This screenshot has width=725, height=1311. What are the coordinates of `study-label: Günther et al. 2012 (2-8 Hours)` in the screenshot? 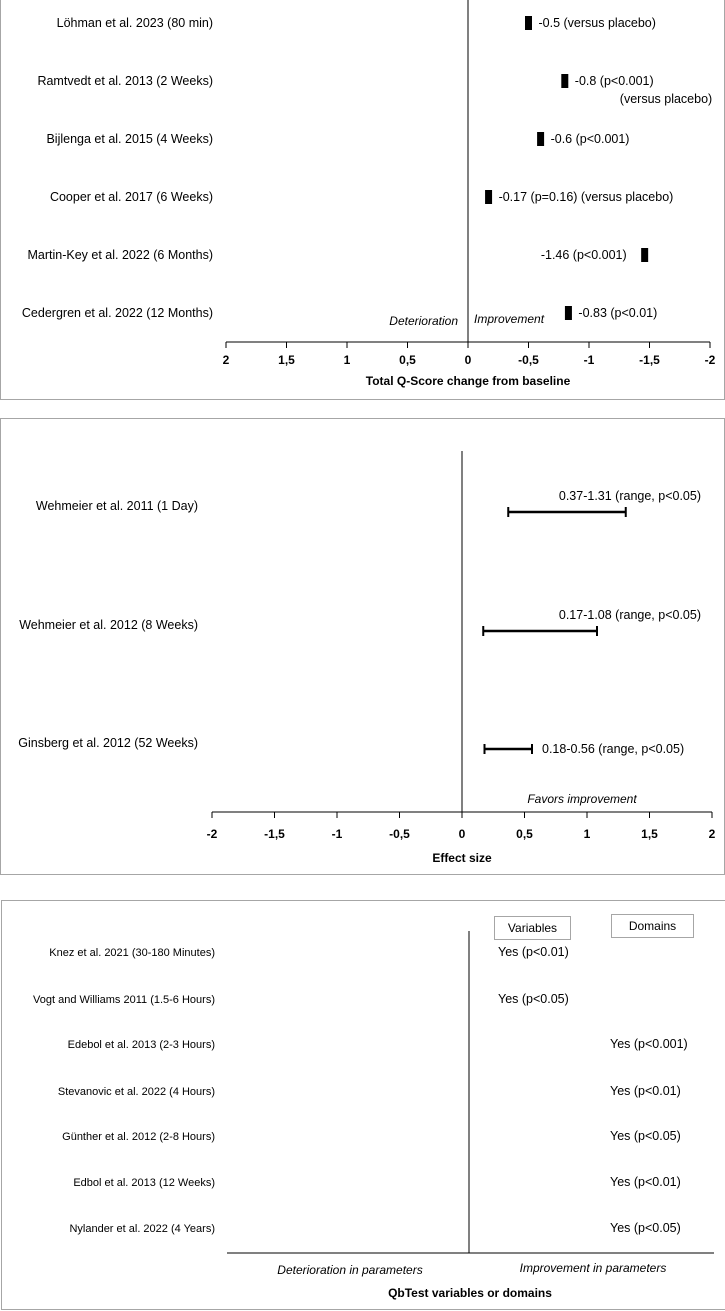 It's located at (138, 1137).